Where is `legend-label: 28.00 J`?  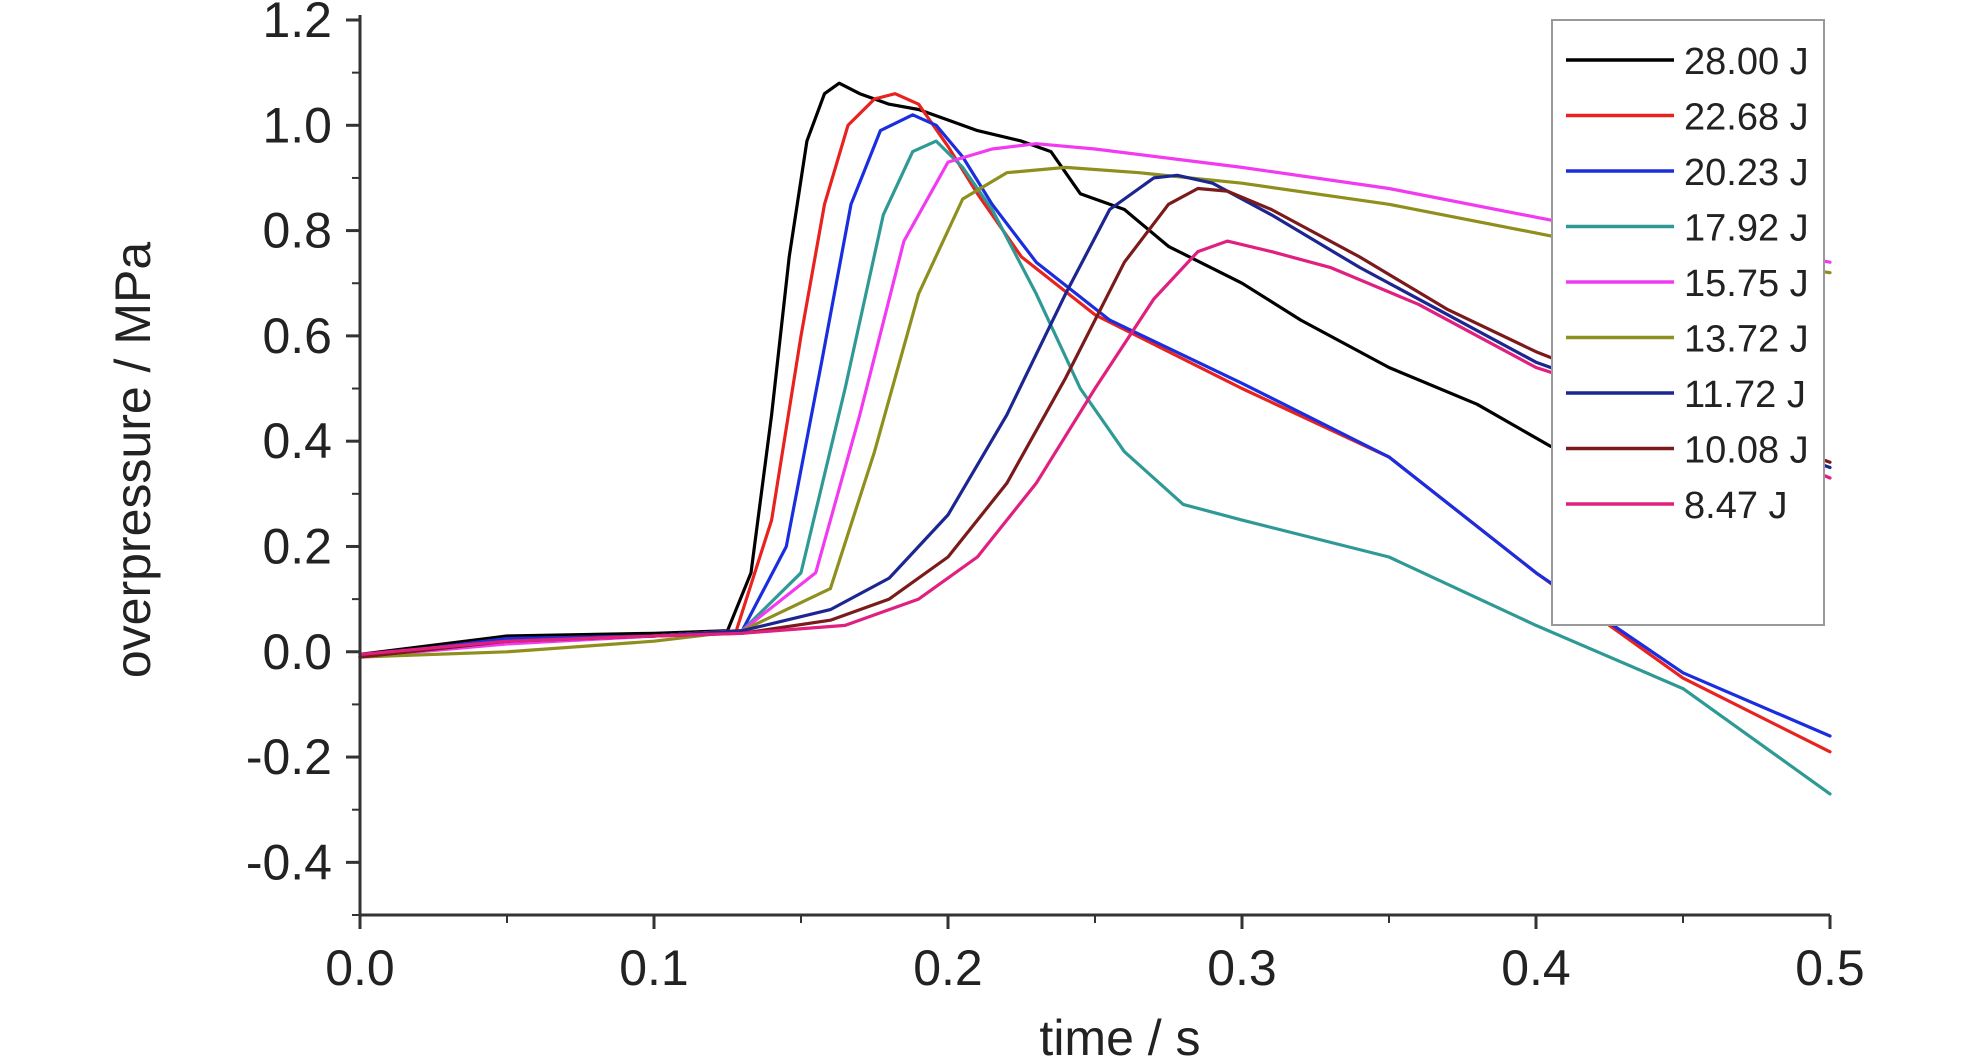
legend-label: 28.00 J is located at coordinates (1746, 62).